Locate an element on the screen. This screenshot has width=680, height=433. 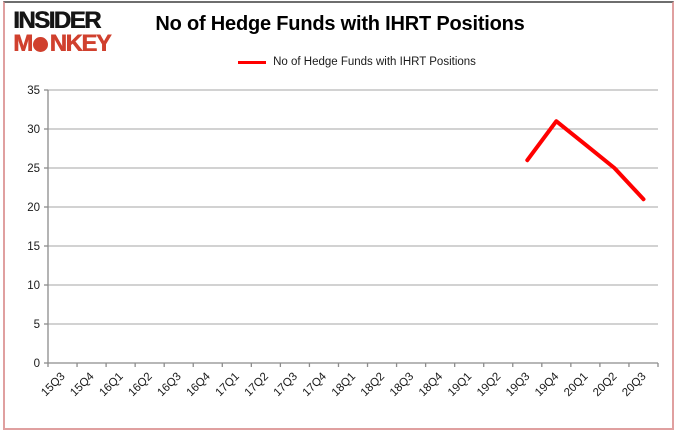
x-tick-label: 18Q1 is located at coordinates (344, 385).